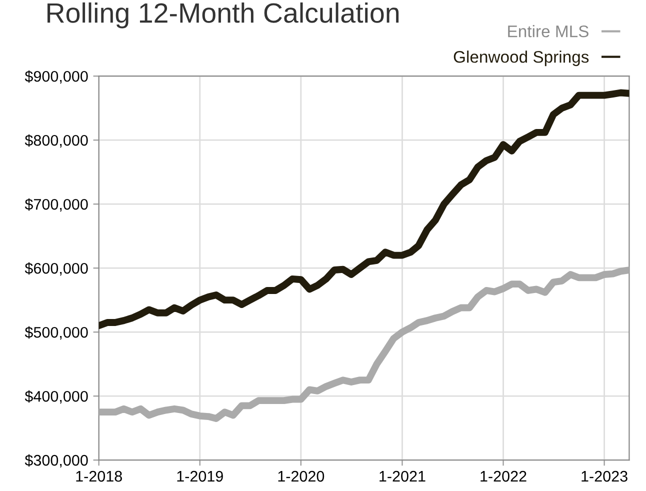 The width and height of the screenshot is (646, 491). I want to click on x-tick-label: 1-2021, so click(403, 476).